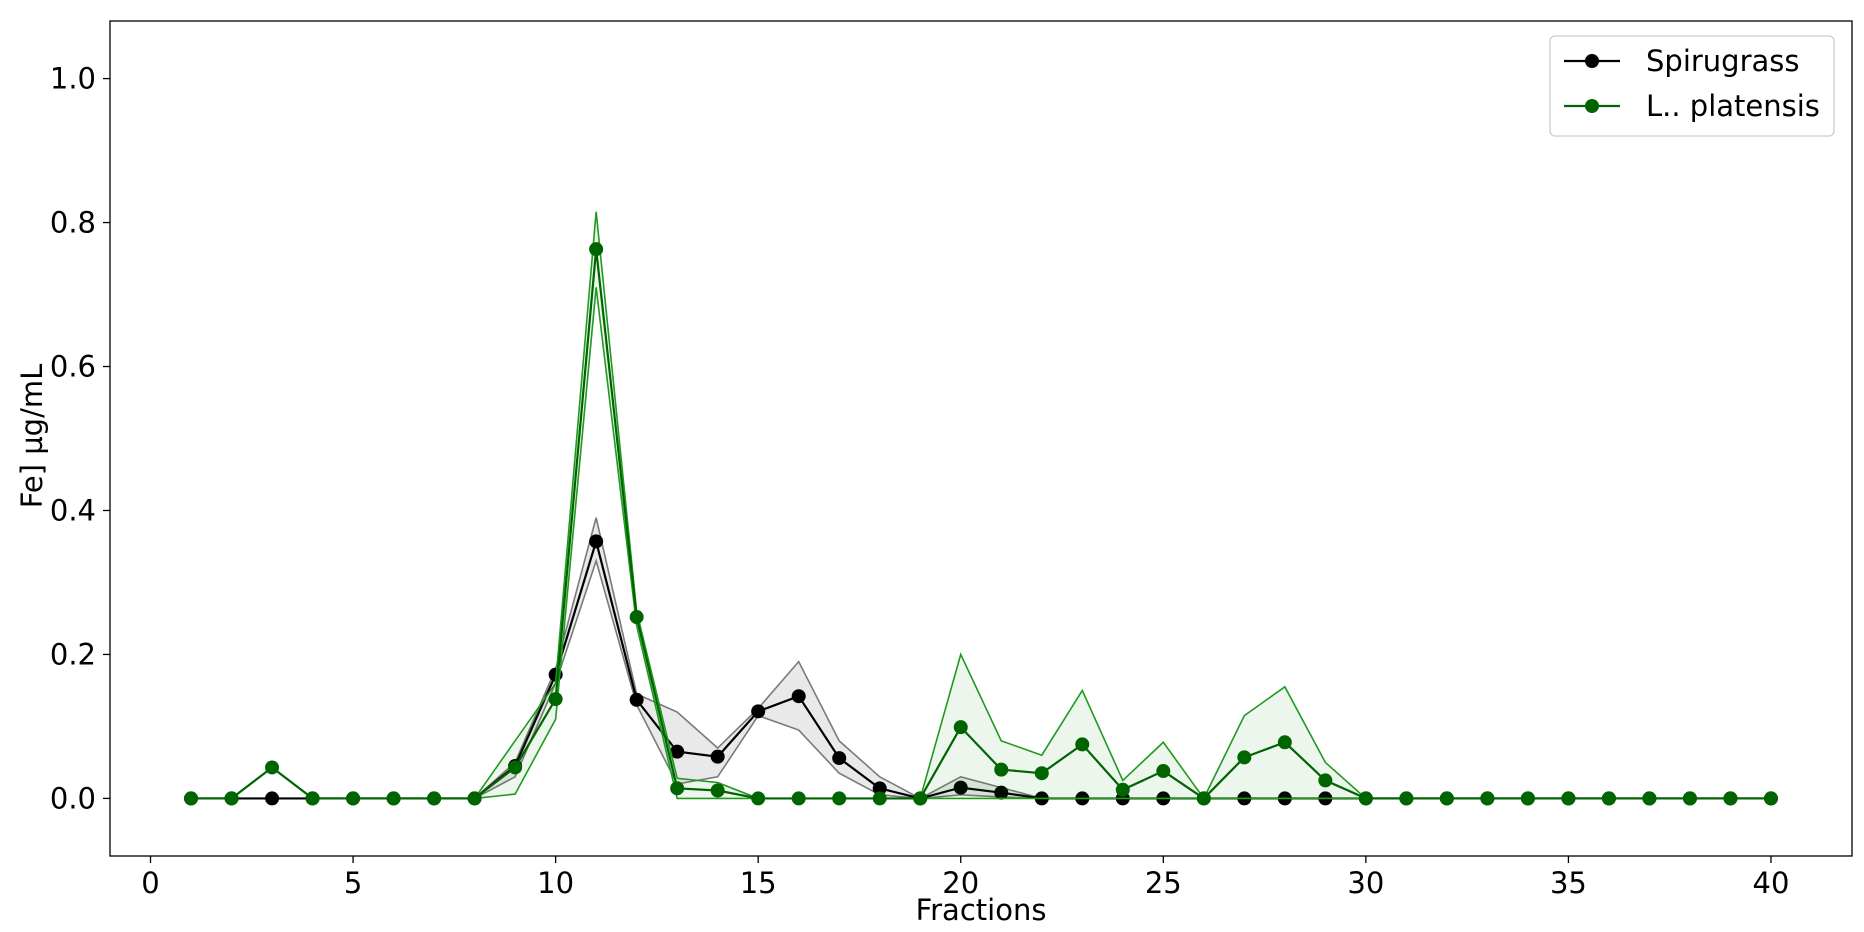 The height and width of the screenshot is (932, 1864). Describe the element at coordinates (73, 79) in the screenshot. I see `y-tick-label: 1.0` at that location.